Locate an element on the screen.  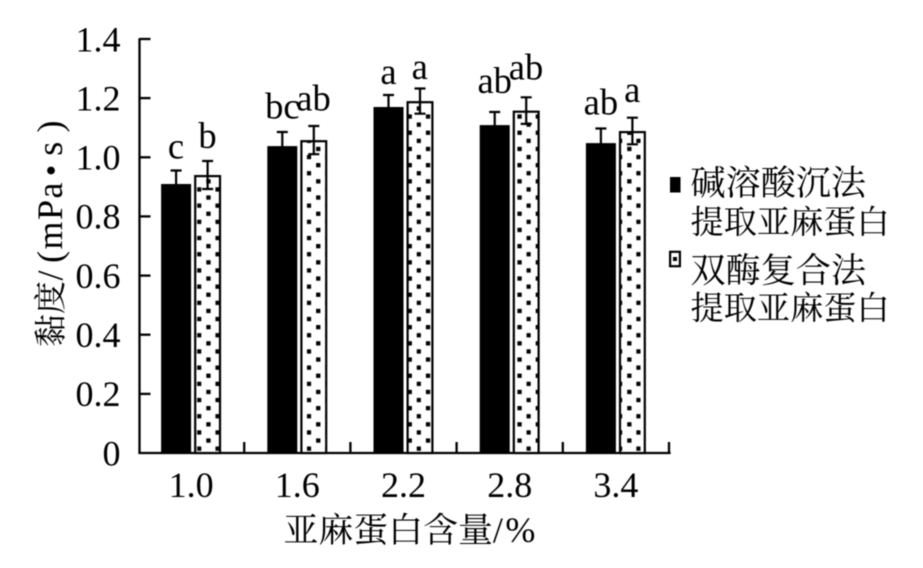
svg-text: 1.6 is located at coordinates (297, 485).